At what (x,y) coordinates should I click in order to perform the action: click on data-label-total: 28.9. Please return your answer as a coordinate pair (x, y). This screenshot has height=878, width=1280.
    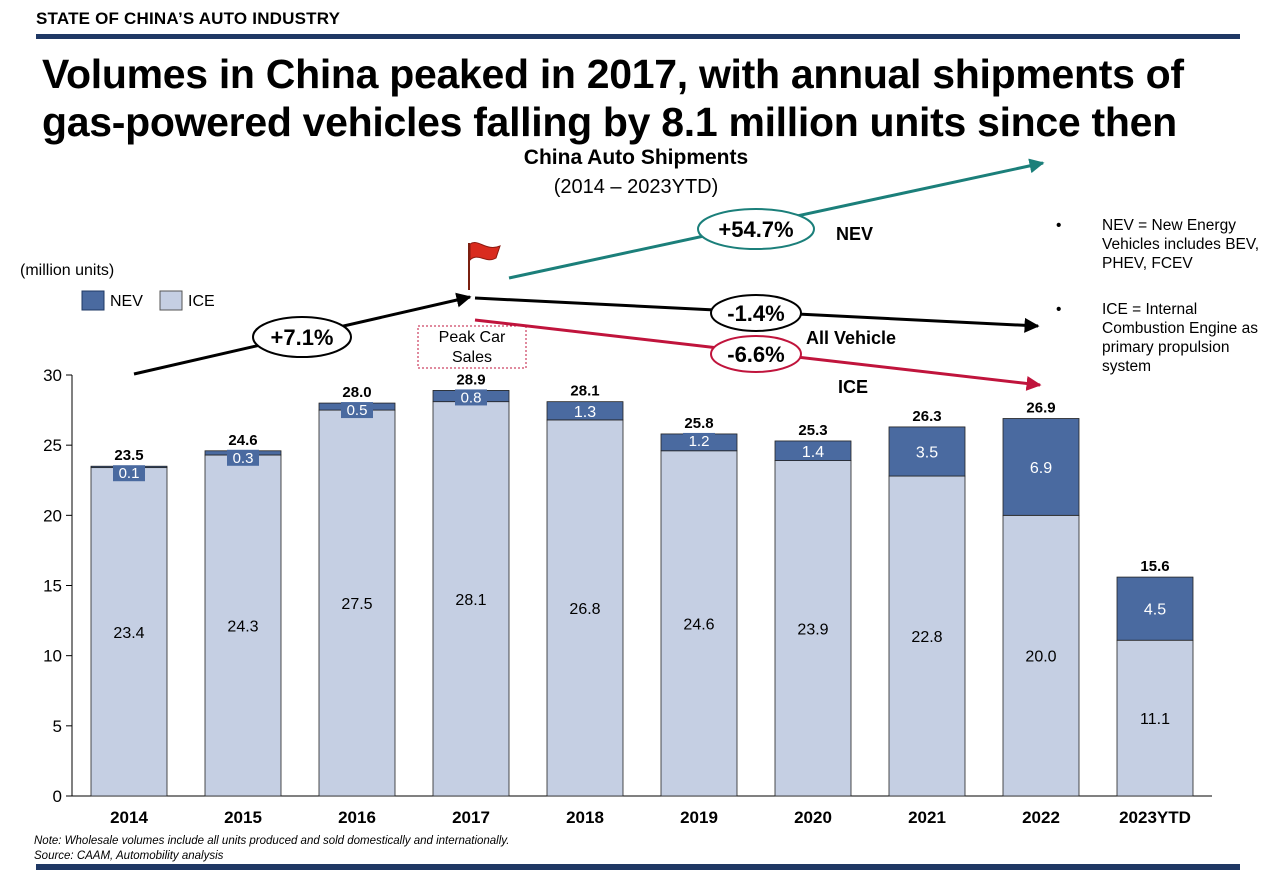
    Looking at the image, I should click on (470, 379).